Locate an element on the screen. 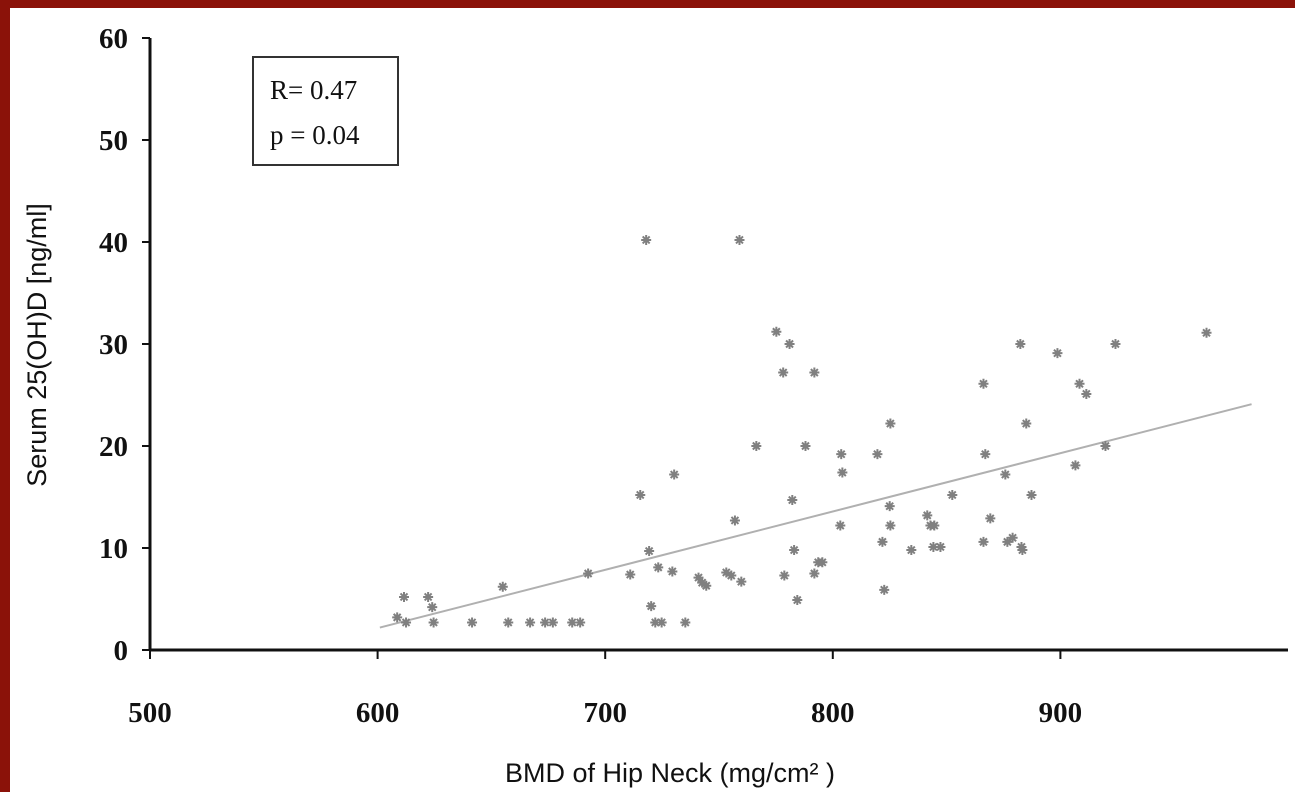 The width and height of the screenshot is (1295, 792). y-tick-label: 20 is located at coordinates (113, 447).